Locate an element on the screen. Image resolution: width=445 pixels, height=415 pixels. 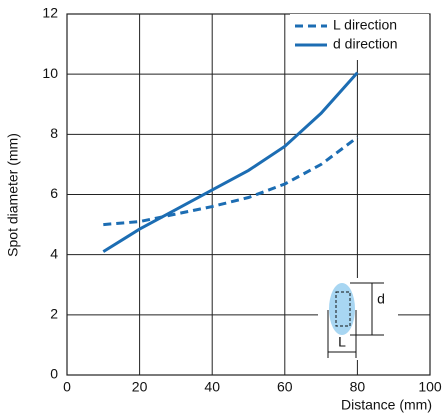
y-tick-label: 8 is located at coordinates (54, 133).